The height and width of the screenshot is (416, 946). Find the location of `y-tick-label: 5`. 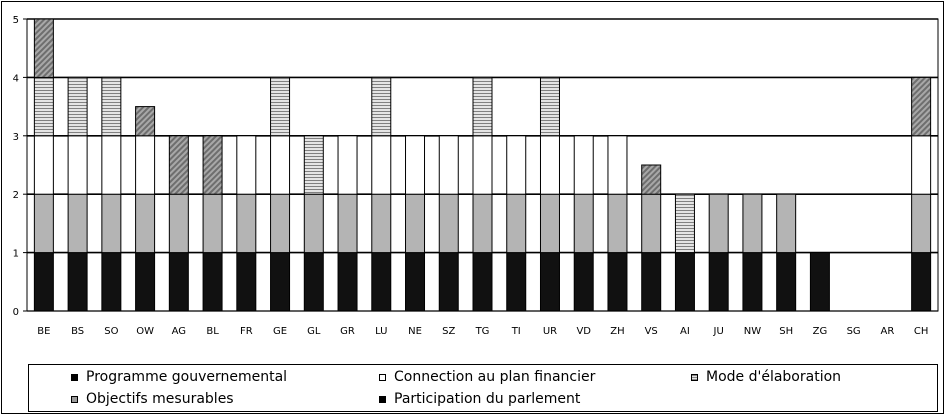

y-tick-label: 5 is located at coordinates (16, 20).